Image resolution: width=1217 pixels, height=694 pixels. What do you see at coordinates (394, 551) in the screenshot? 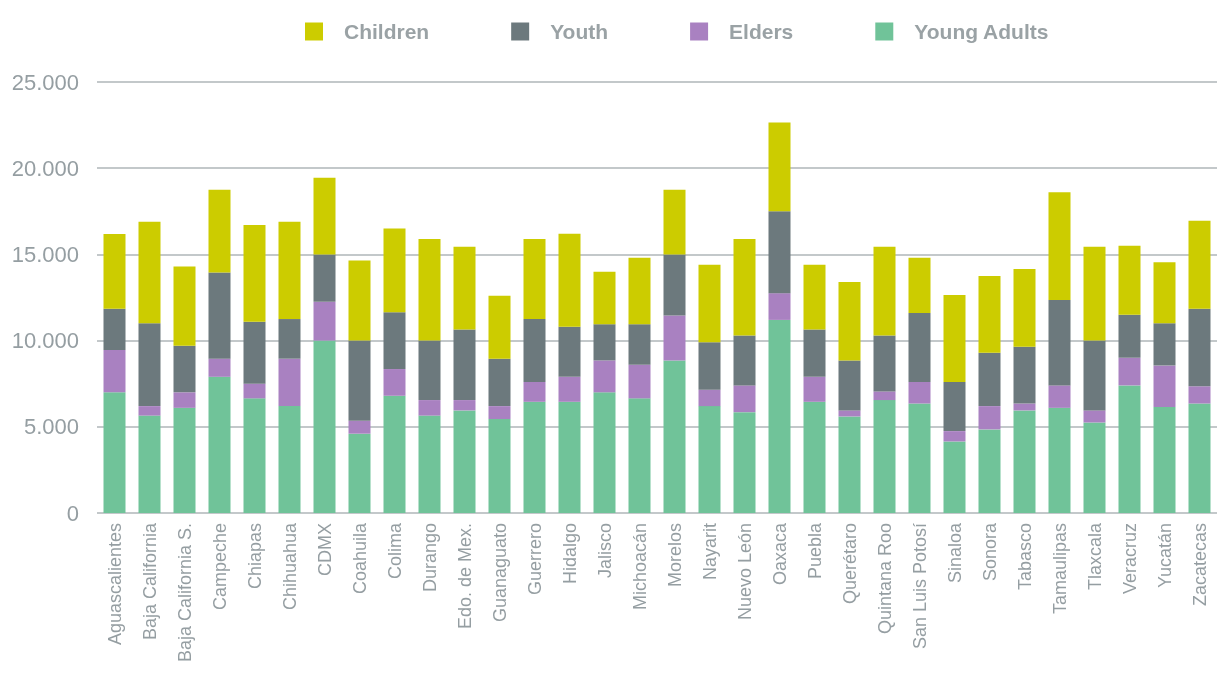
I see `x-tick-label: Colima` at bounding box center [394, 551].